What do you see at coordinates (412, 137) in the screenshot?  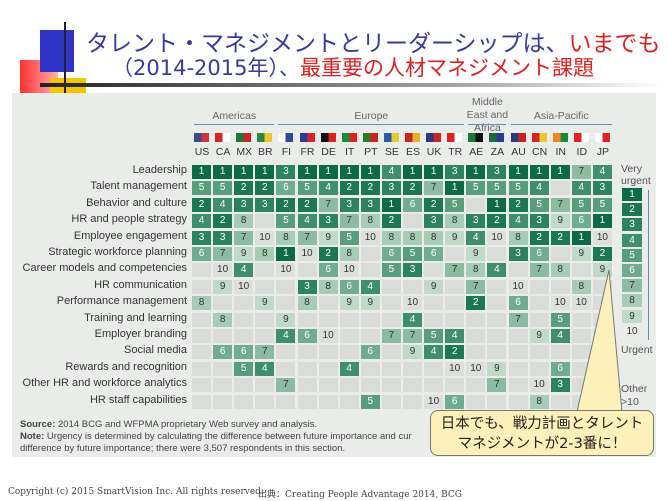 I see `flag-icon-es` at bounding box center [412, 137].